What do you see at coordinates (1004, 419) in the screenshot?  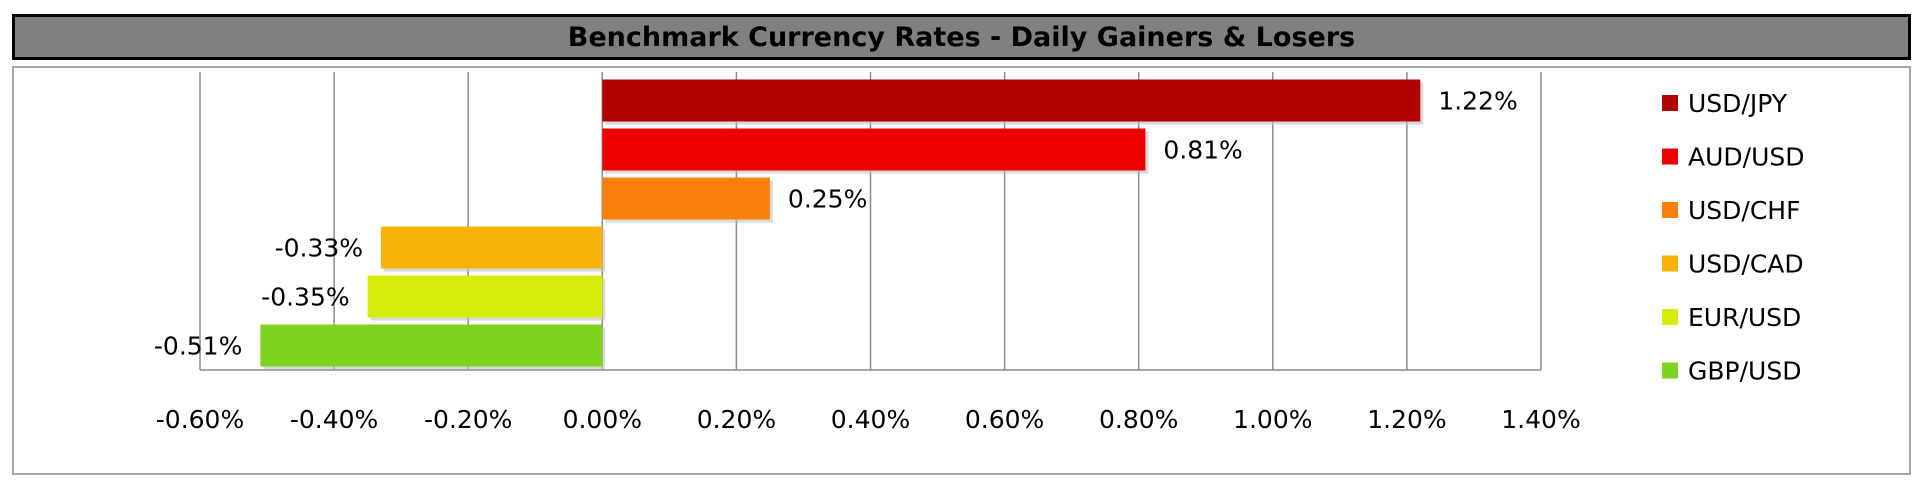 I see `x-tick-label: 0.60%` at bounding box center [1004, 419].